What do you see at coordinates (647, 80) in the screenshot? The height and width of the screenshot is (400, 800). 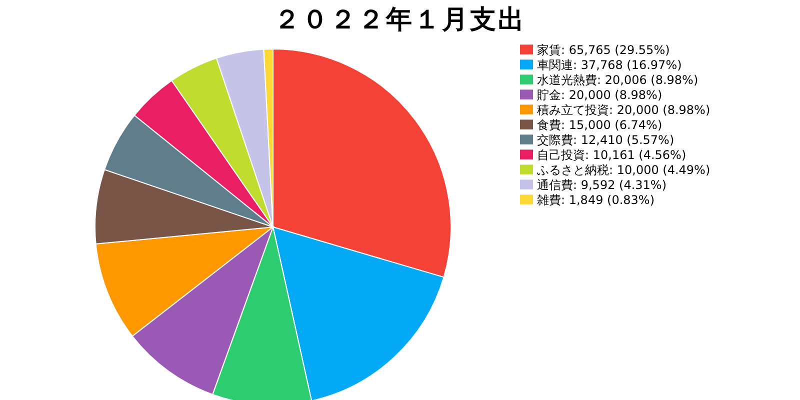 I see `data-label: : 20,006 (8.98%)` at bounding box center [647, 80].